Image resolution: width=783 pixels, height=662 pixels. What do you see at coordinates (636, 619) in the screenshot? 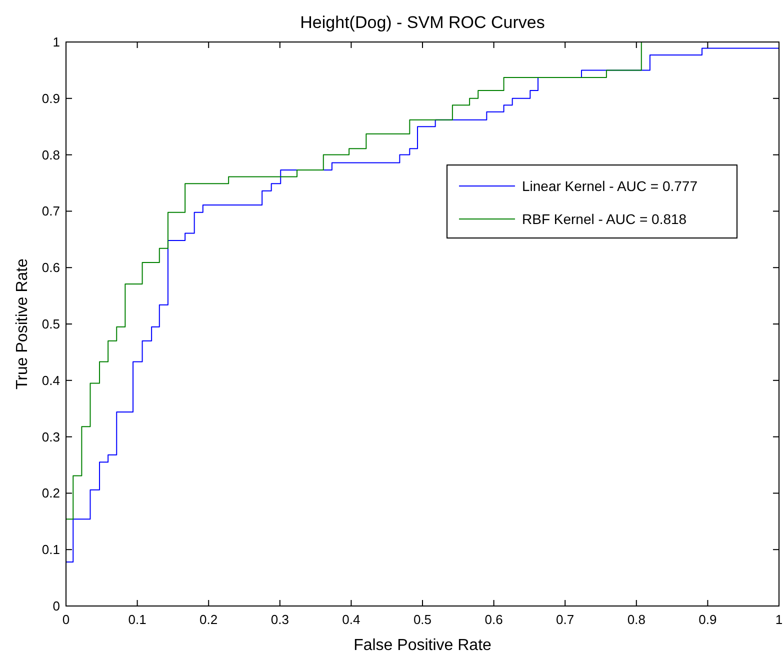
I see `x-tick-label: 0.8` at bounding box center [636, 619].